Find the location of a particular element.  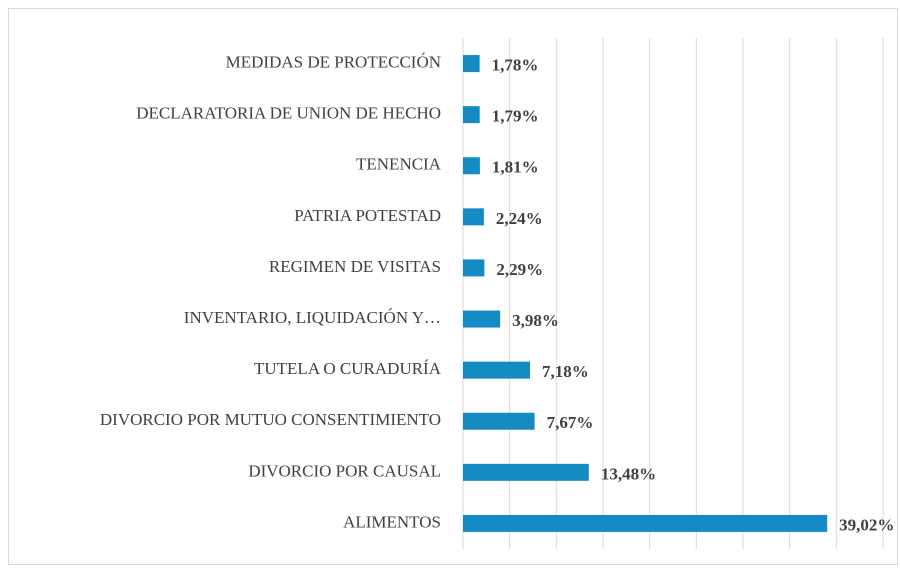

data-label: 1,78% is located at coordinates (515, 64).